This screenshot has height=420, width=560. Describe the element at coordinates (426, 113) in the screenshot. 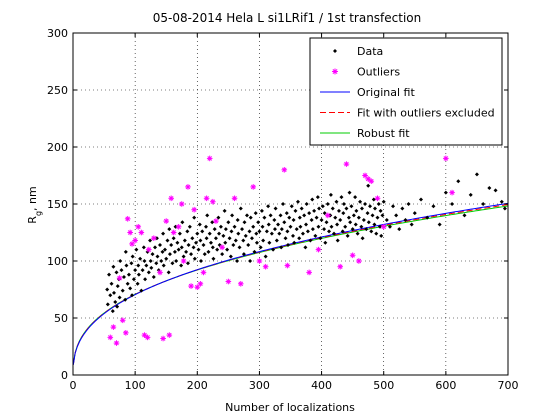

I see `legend-label-fit-excluded: Fit with outliers excluded` at that location.